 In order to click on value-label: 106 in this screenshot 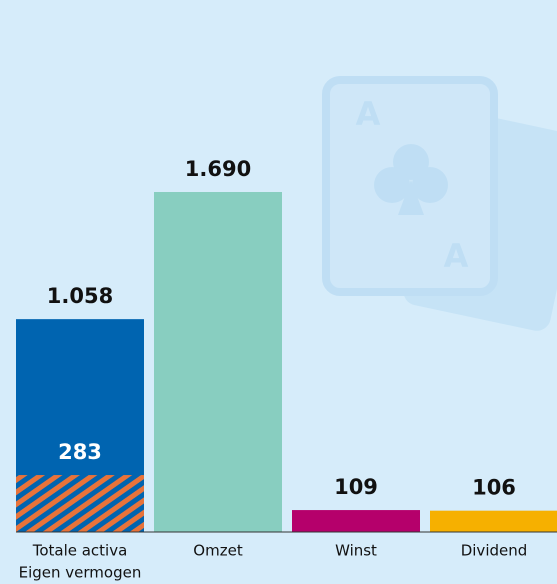, I will do `click(494, 488)`.